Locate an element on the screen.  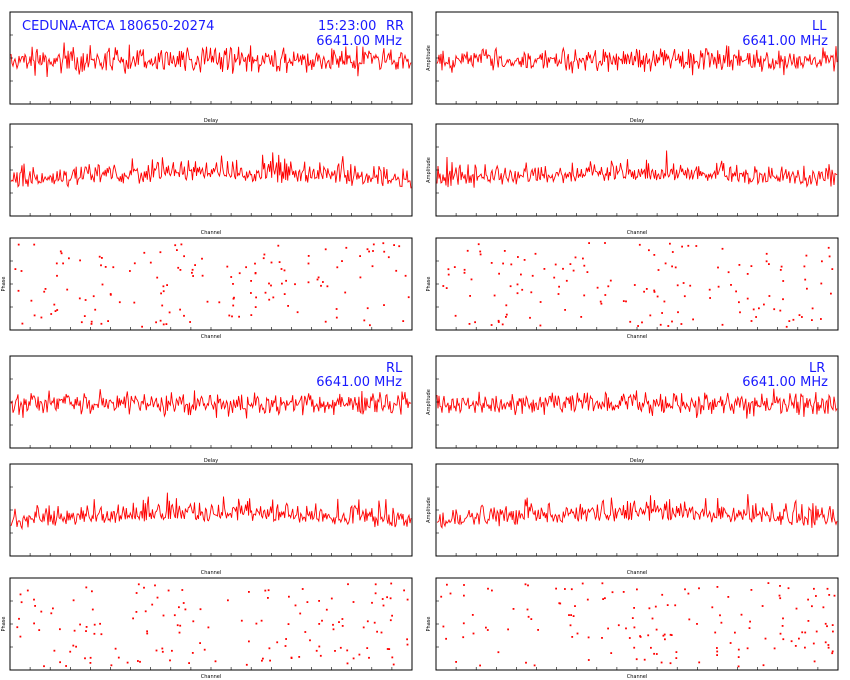
panel-rl-spectrum: Channel is located at coordinates (211, 519).